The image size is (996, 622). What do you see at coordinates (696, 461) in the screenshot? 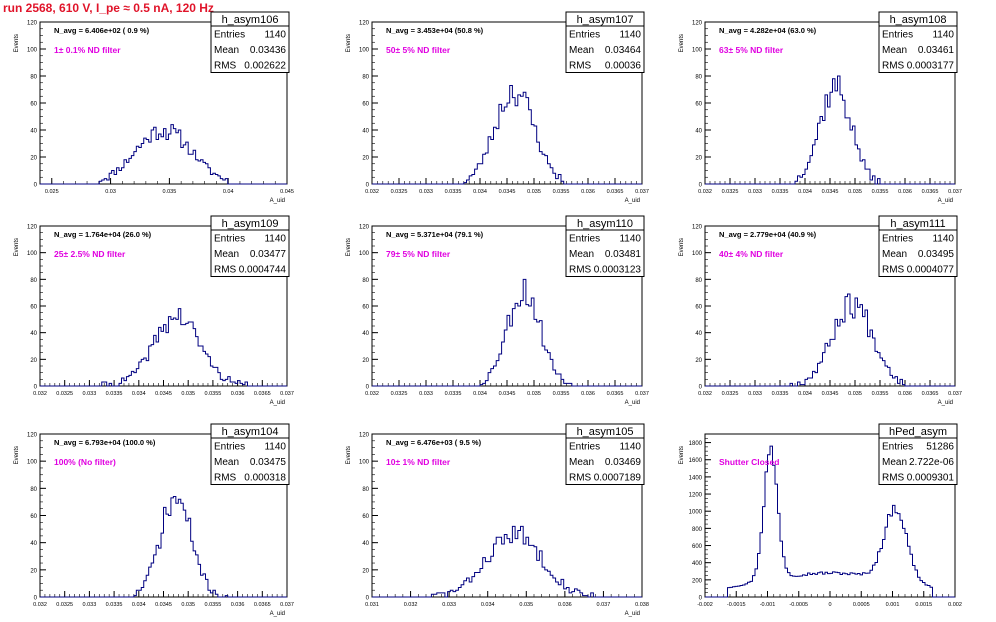
I see `y-tick-label: 1600` at bounding box center [696, 461].